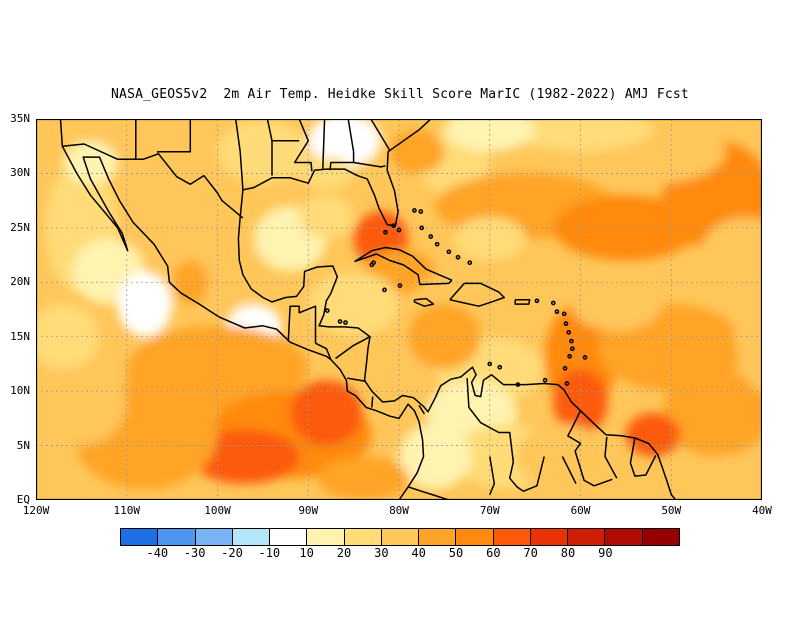 The height and width of the screenshot is (618, 800). Describe the element at coordinates (217, 510) in the screenshot. I see `lon-label: 100W` at that location.